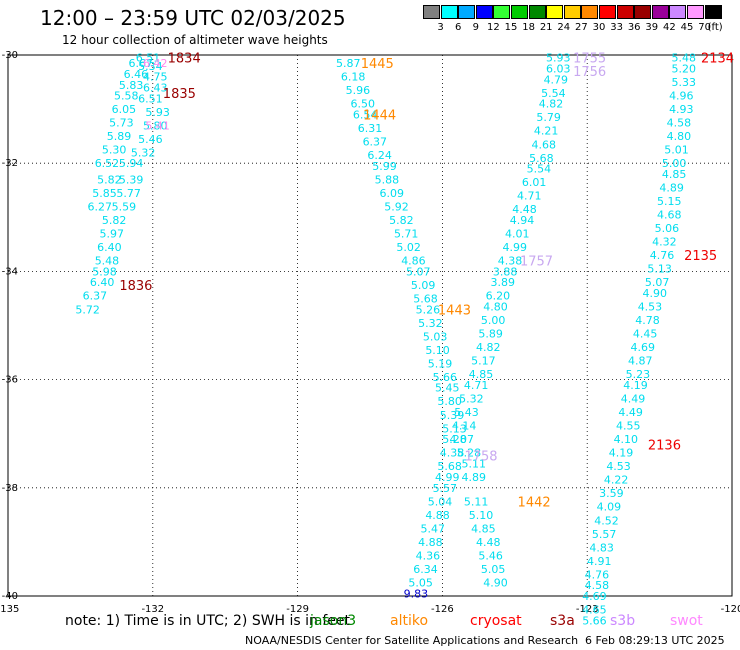 The width and height of the screenshot is (740, 650). I want to click on wave-height-label: 5.45, so click(447, 388).